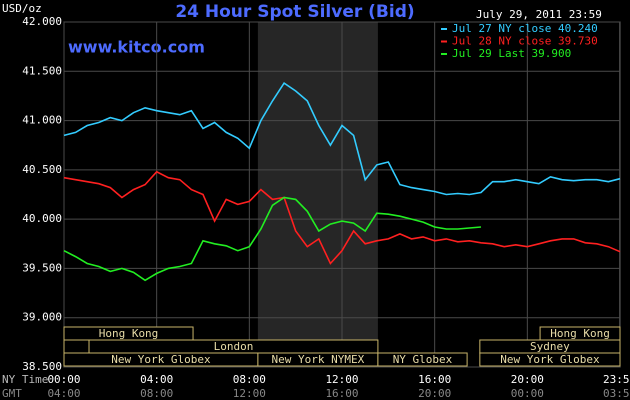 The height and width of the screenshot is (400, 630). What do you see at coordinates (42, 169) in the screenshot?
I see `y-tick-label: 40.500` at bounding box center [42, 169].